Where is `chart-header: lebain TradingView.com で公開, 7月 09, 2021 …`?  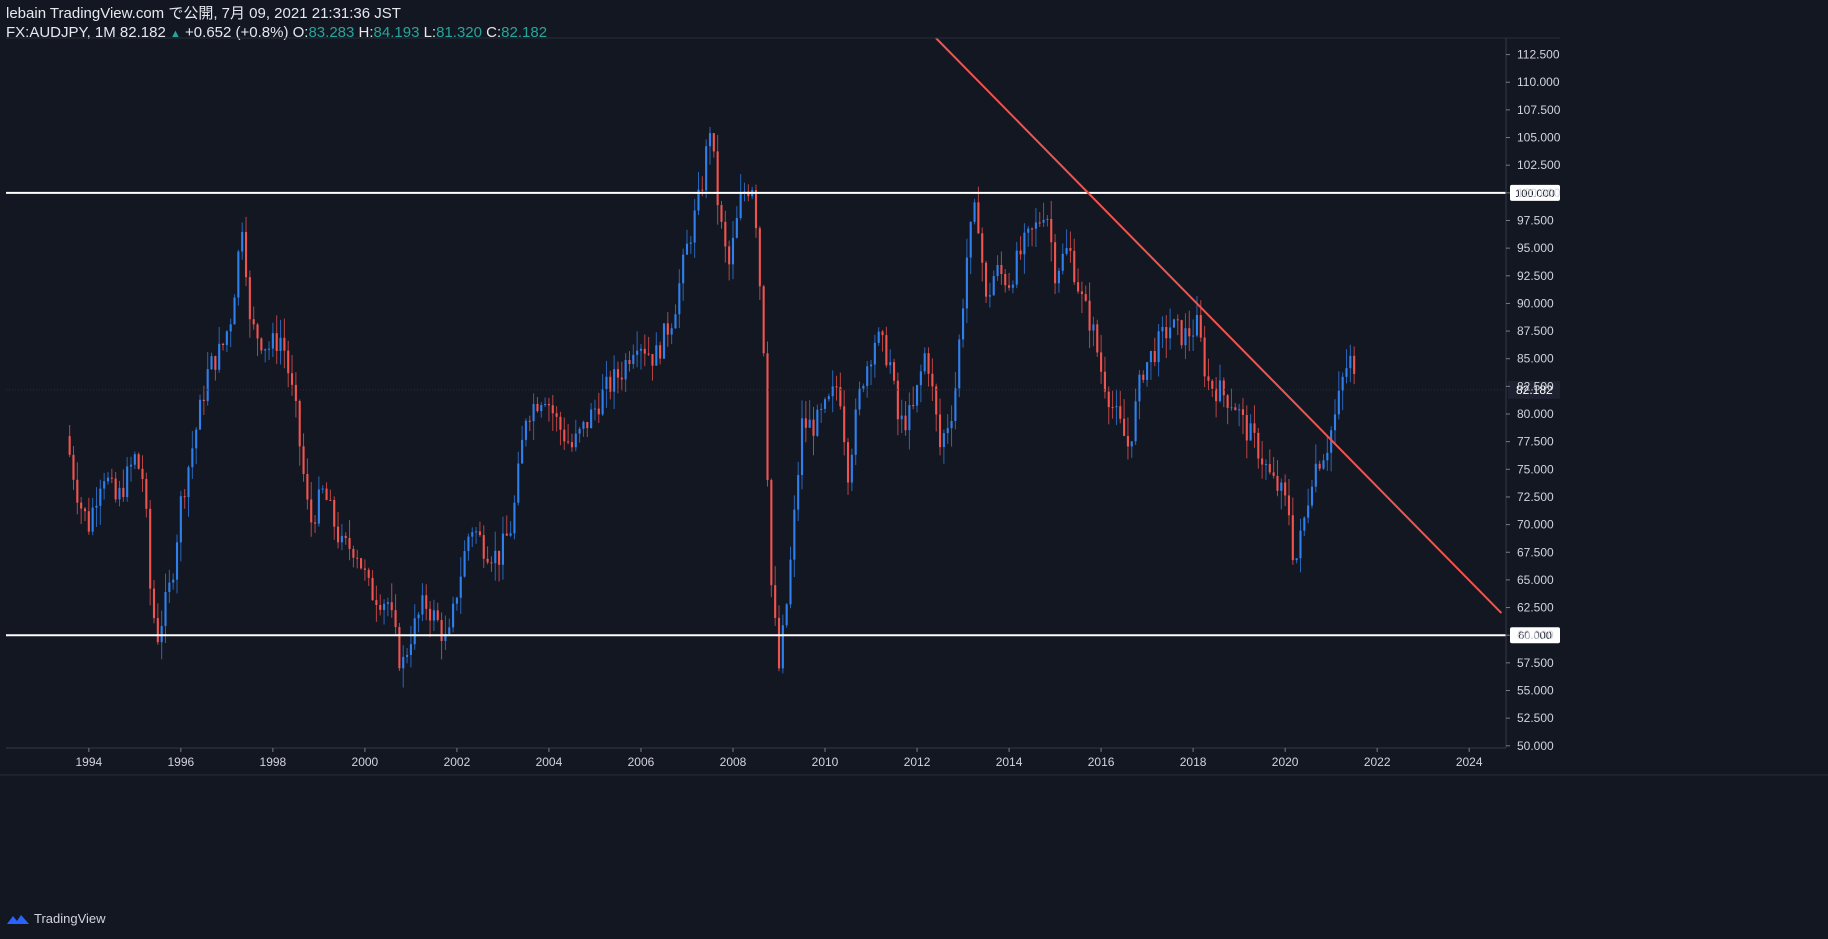 chart-header: lebain TradingView.com で公開, 7月 09, 2021 … is located at coordinates (276, 24).